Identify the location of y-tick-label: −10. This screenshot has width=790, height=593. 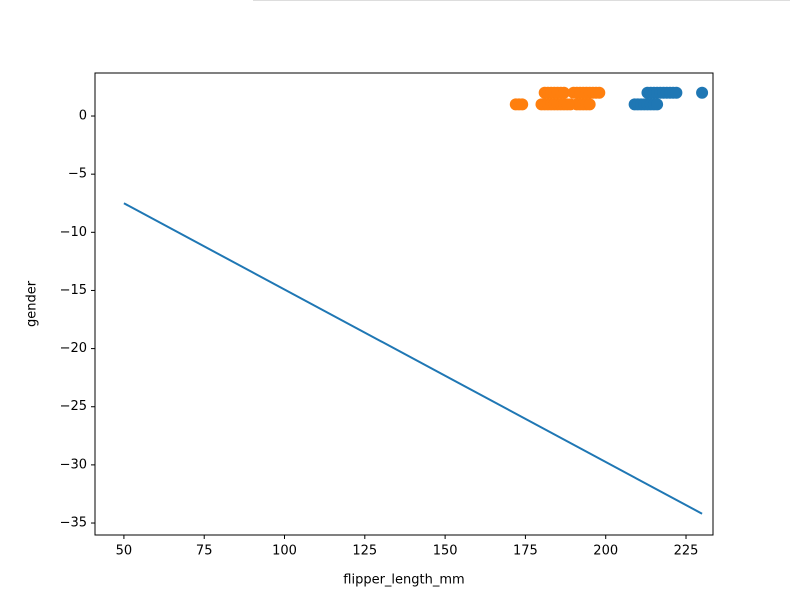
(73, 232).